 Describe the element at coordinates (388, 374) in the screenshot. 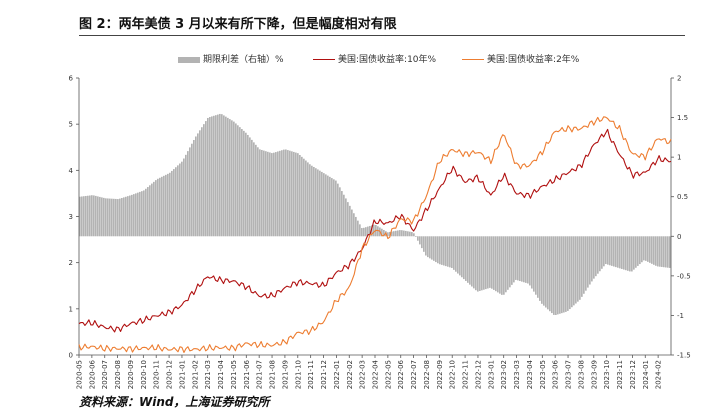

I see `x-tick-label: 2022-05` at that location.